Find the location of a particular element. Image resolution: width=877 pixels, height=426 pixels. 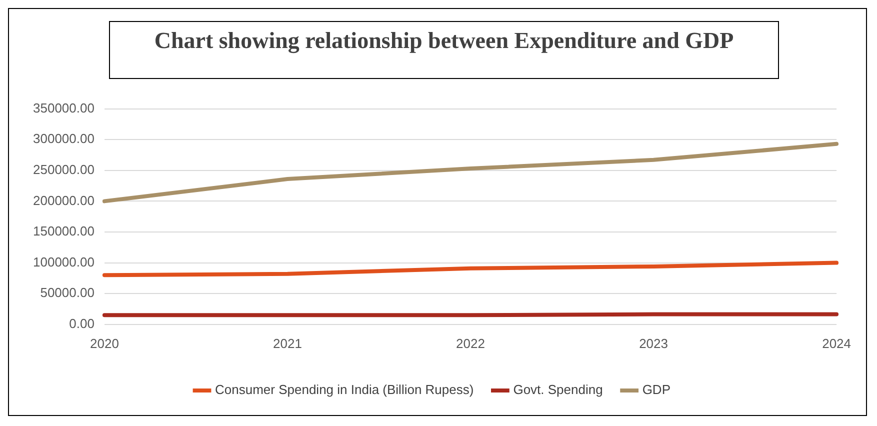

x-tick-label: 2021 is located at coordinates (287, 343).